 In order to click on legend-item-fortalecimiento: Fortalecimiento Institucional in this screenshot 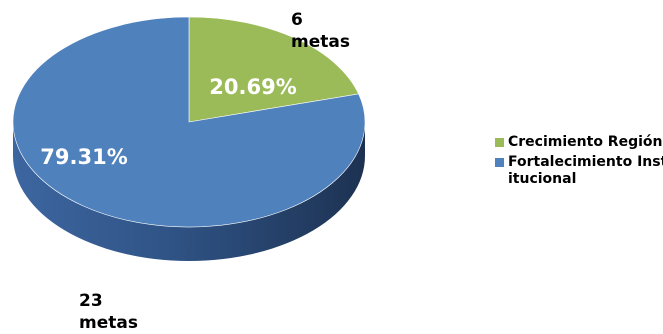, I will do `click(579, 171)`.